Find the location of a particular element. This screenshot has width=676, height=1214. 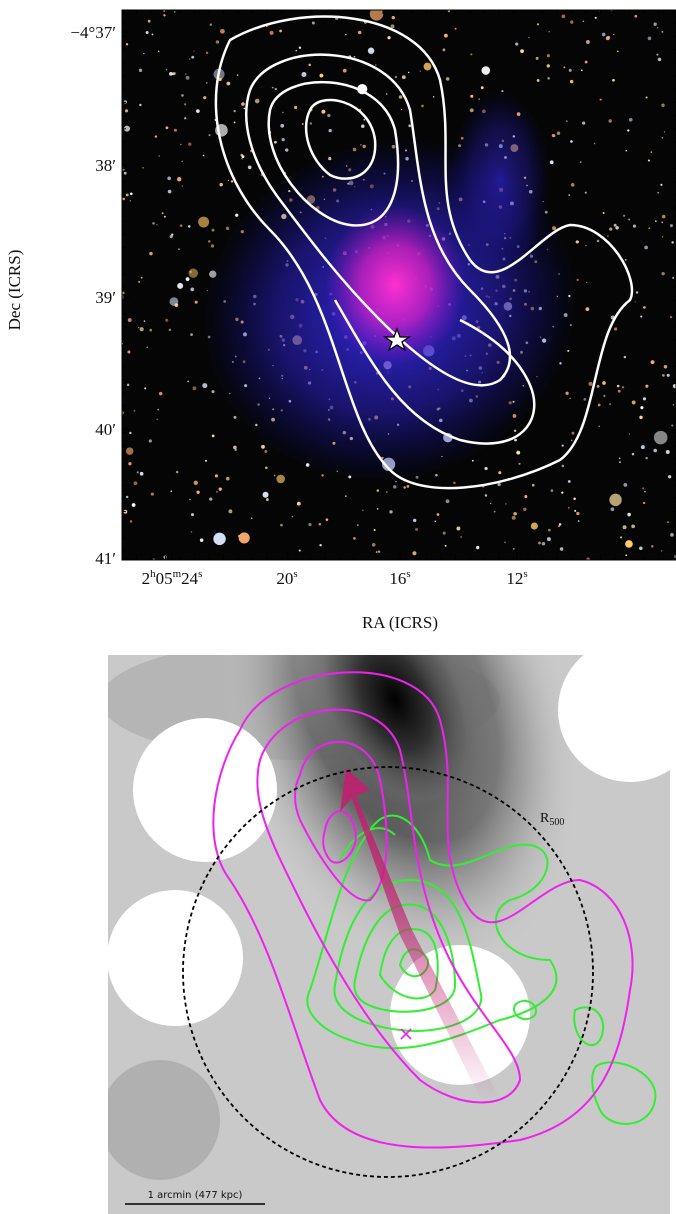

ra-unit: h is located at coordinates (153, 574).